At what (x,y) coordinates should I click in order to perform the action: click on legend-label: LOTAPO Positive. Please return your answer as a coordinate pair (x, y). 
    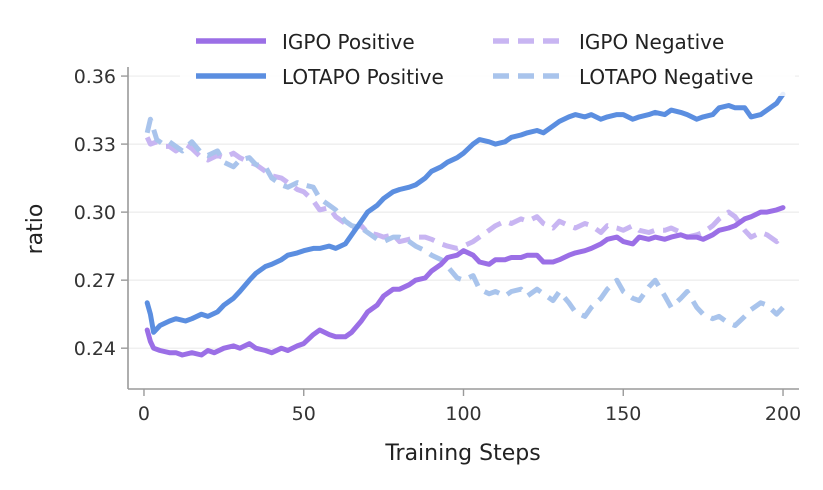
    Looking at the image, I should click on (363, 77).